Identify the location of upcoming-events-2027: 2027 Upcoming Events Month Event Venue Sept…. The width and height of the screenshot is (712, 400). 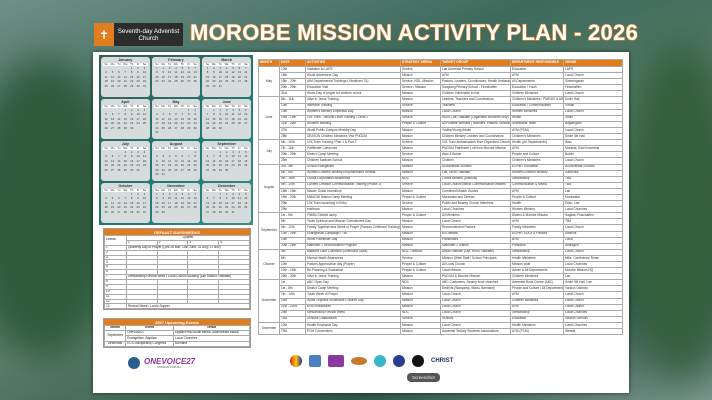
(177, 333).